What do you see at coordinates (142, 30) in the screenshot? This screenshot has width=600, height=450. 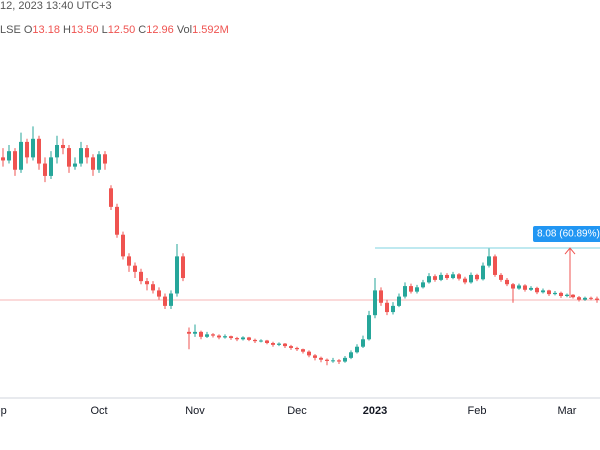 I see `ohlc-letter: C` at bounding box center [142, 30].